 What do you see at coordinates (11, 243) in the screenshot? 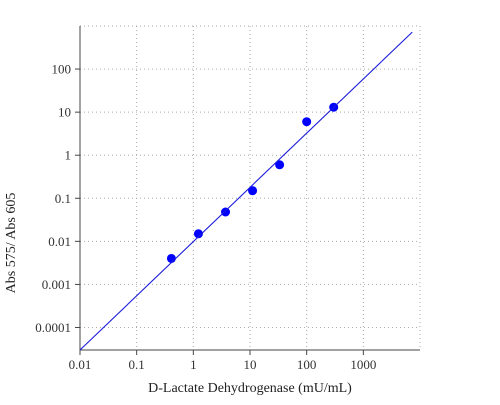
I see `y-axis-title: Abs 575/ Abs 605` at bounding box center [11, 243].